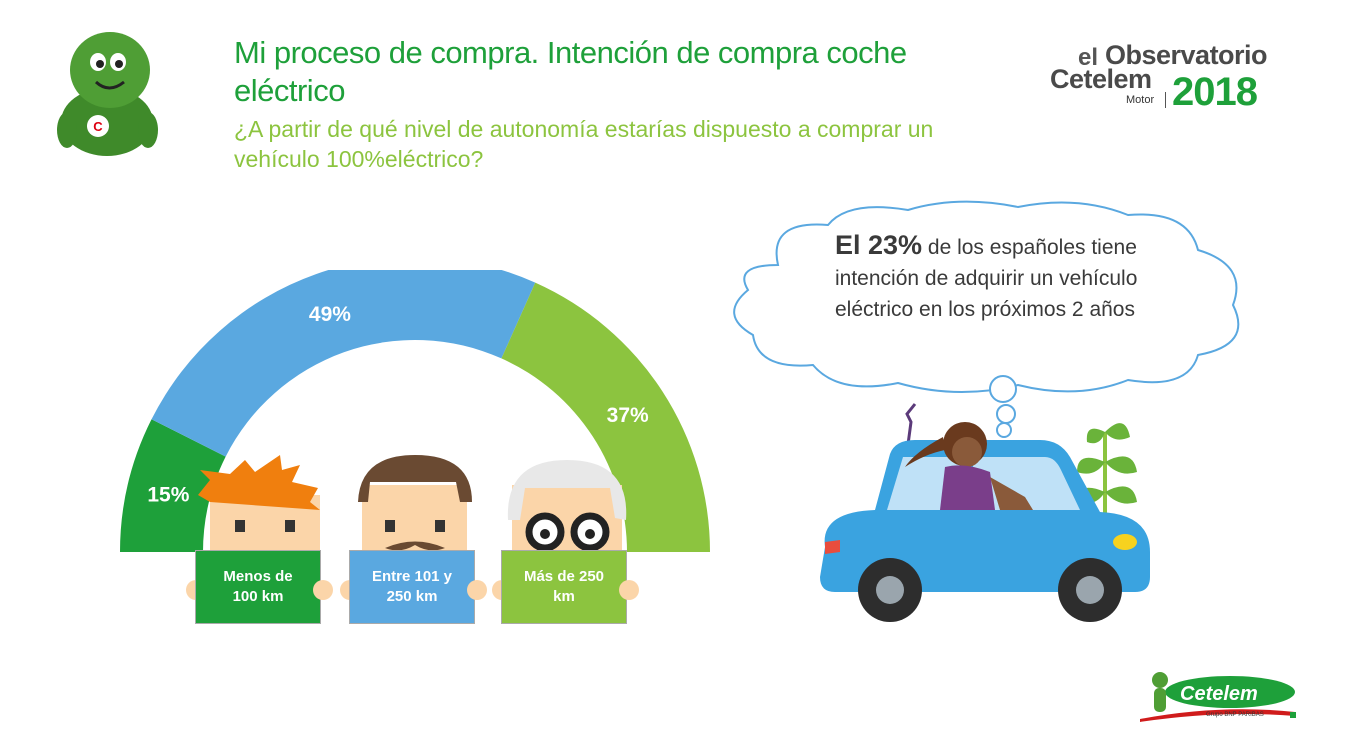 This screenshot has width=1351, height=755. I want to click on electric-car-illustration, so click(985, 512).